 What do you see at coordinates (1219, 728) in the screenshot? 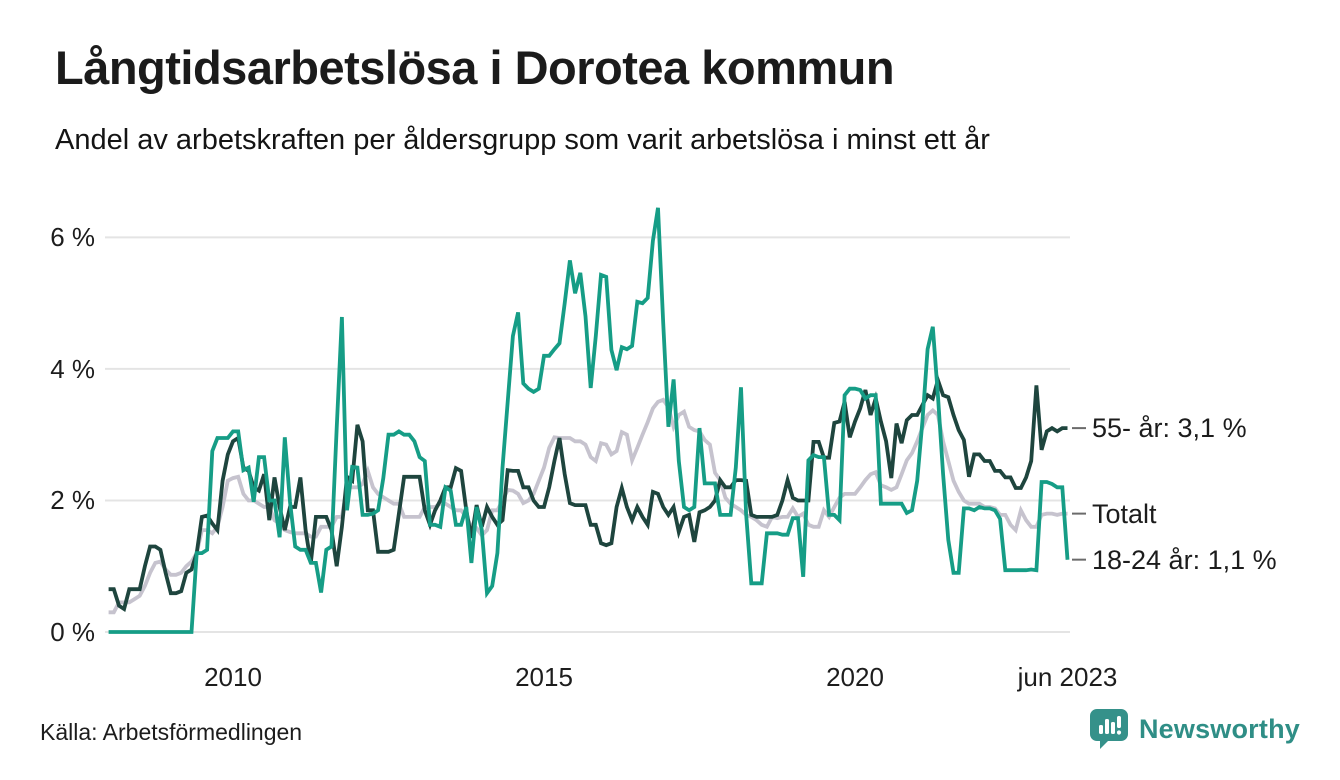
I see `newsworthy-logo-text: Newsworthy` at bounding box center [1219, 728].